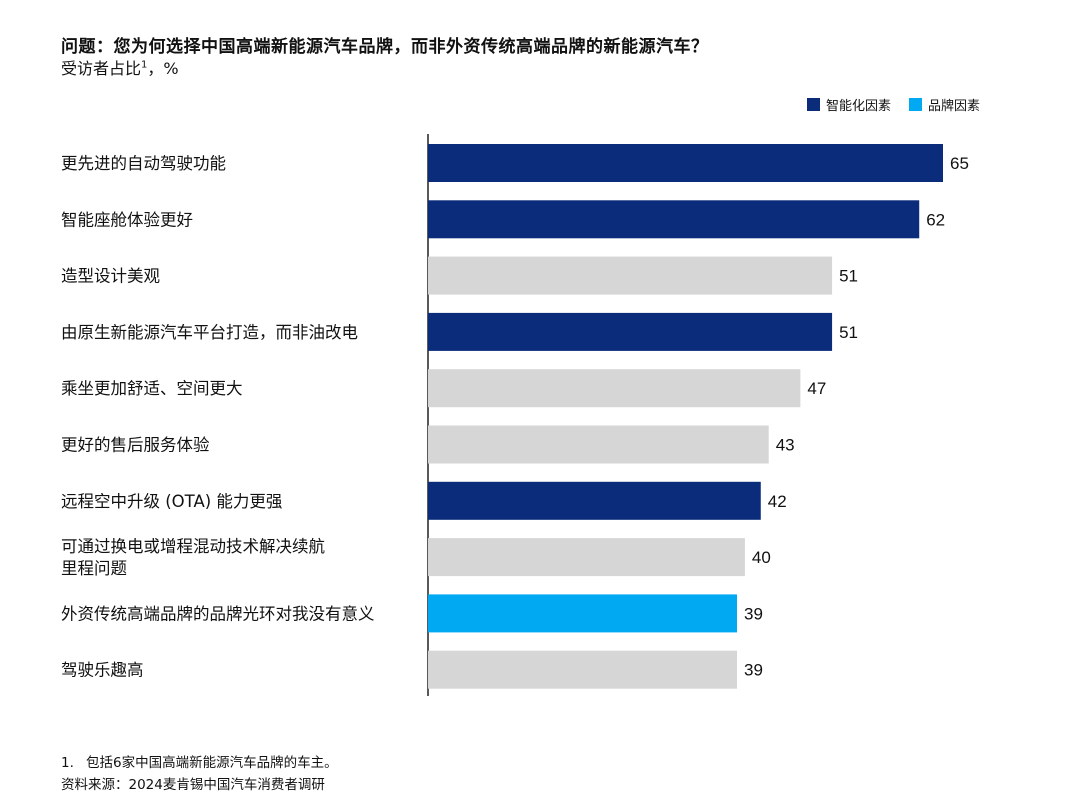 The image size is (1080, 803). What do you see at coordinates (953, 106) in the screenshot?
I see `legend-label-brand: 品牌因素` at bounding box center [953, 106].